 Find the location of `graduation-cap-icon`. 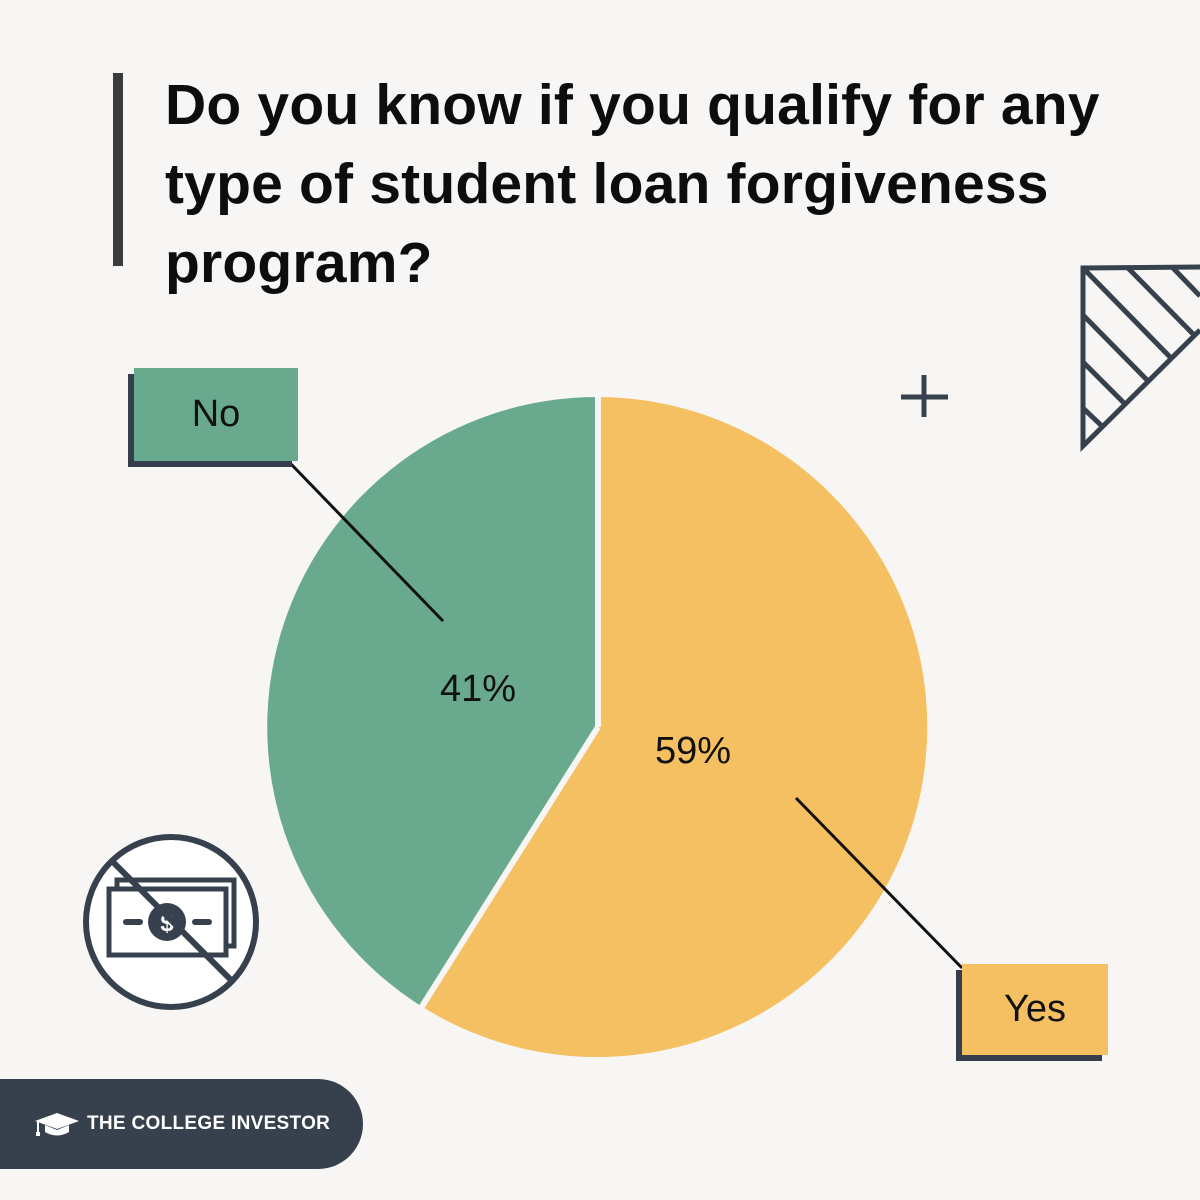

graduation-cap-icon is located at coordinates (57, 1124).